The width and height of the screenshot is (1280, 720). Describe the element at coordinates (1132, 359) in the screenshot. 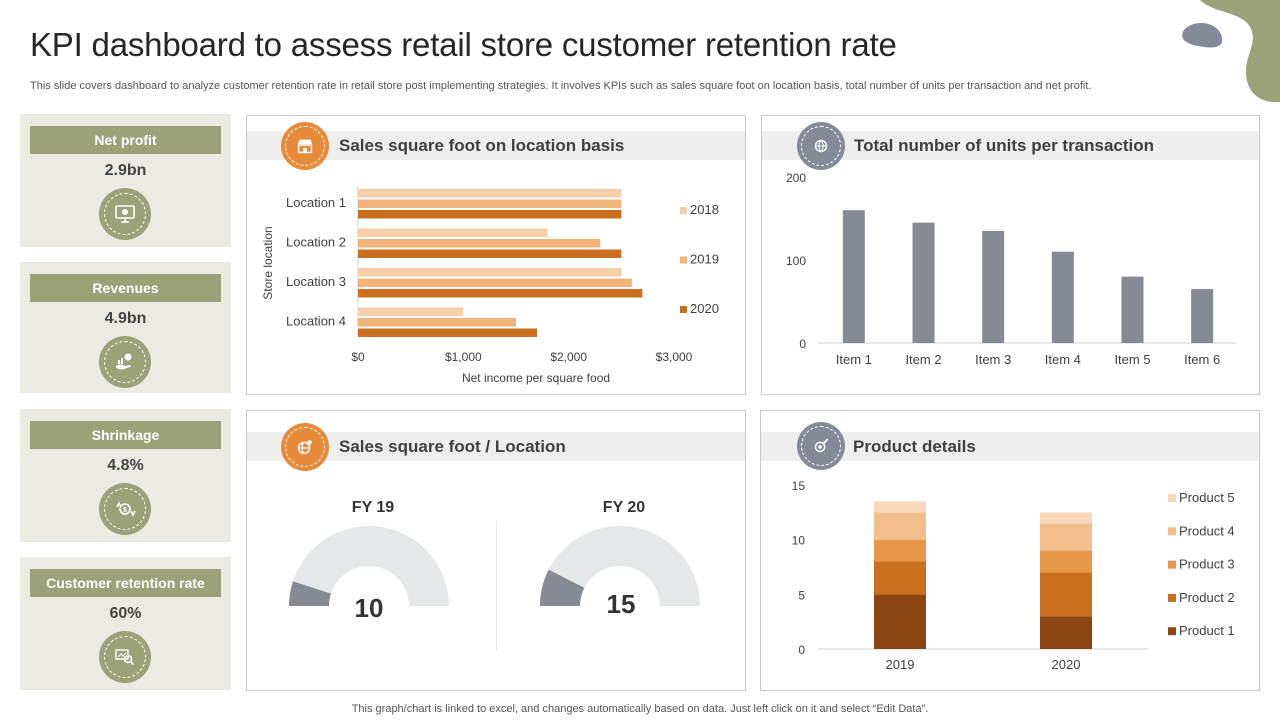

I see `x-tick-label: Item 5` at that location.